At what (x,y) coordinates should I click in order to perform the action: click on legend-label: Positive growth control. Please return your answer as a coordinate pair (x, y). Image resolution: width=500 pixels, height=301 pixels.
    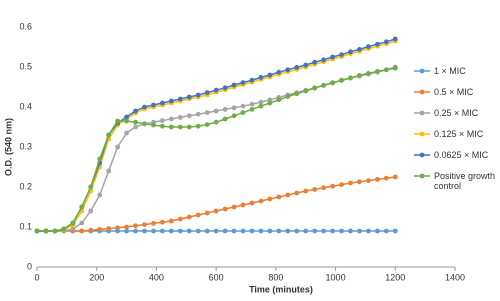
    Looking at the image, I should click on (465, 181).